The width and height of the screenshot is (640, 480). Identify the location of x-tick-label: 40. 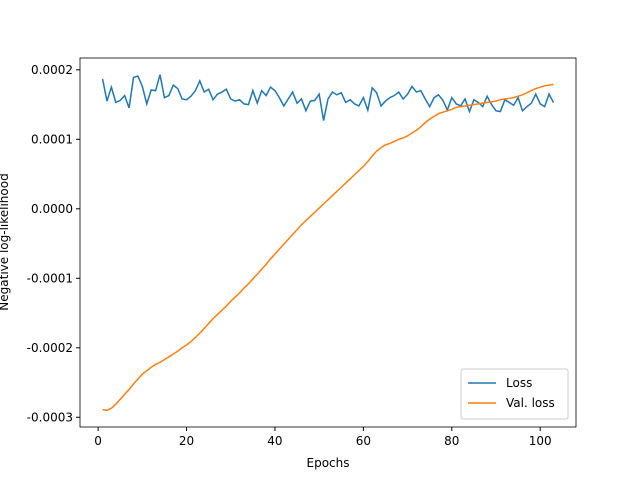
(274, 441).